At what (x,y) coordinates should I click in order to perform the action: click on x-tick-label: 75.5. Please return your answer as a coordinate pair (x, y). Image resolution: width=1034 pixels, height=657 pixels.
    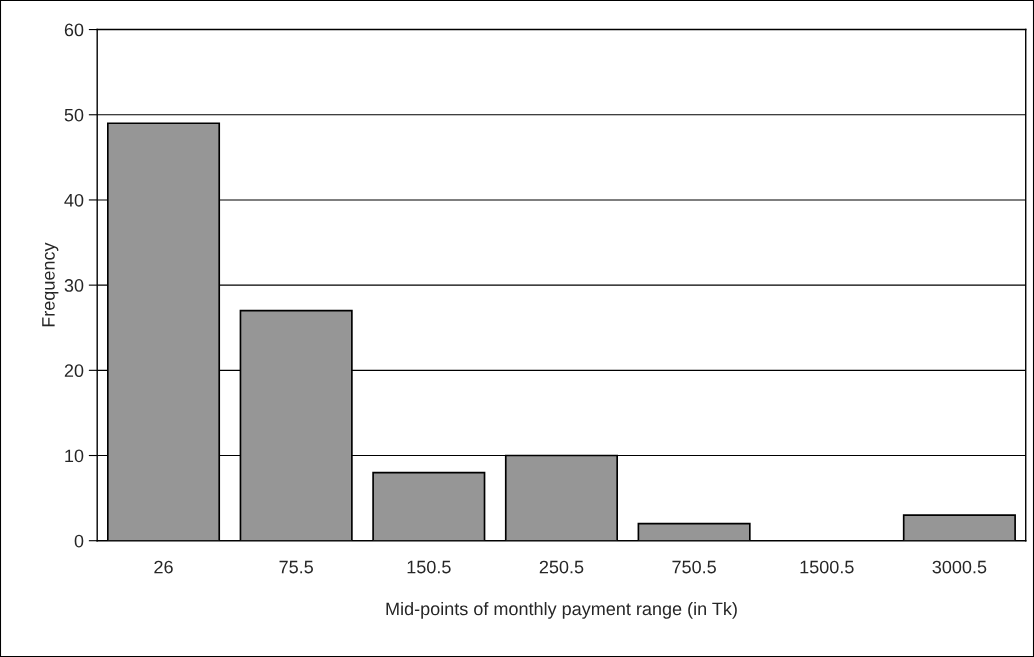
    Looking at the image, I should click on (296, 567).